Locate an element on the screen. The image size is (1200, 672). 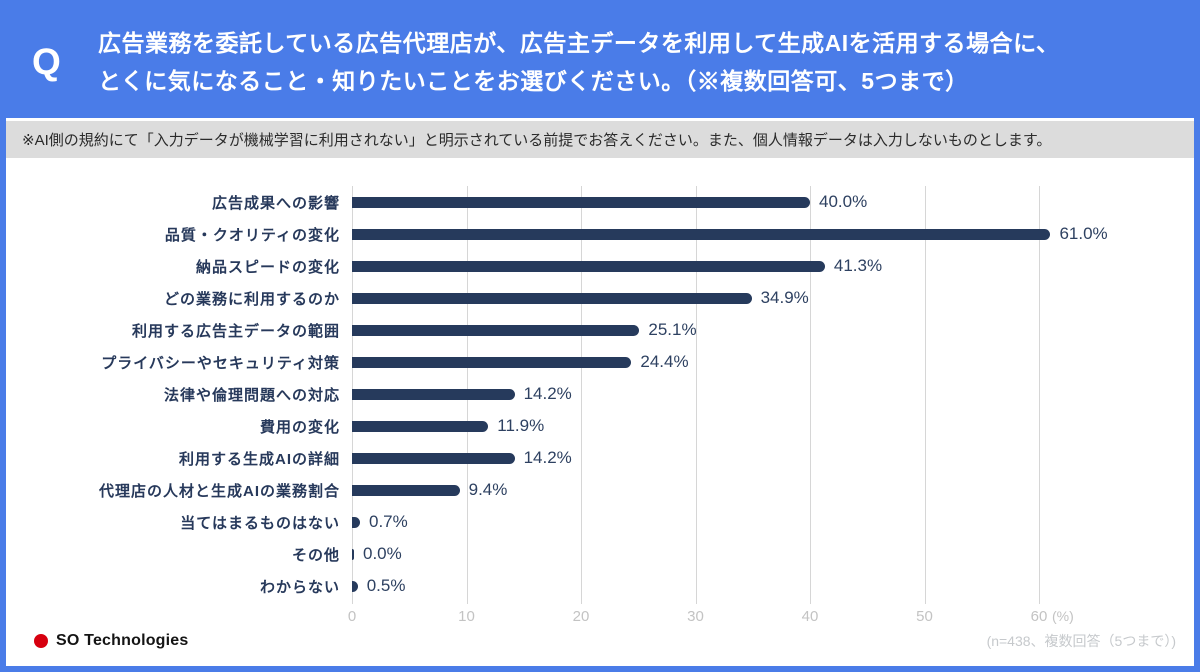
chart-row: プライバシーやセキュリティ対策 24.4% is located at coordinates (600, 362).